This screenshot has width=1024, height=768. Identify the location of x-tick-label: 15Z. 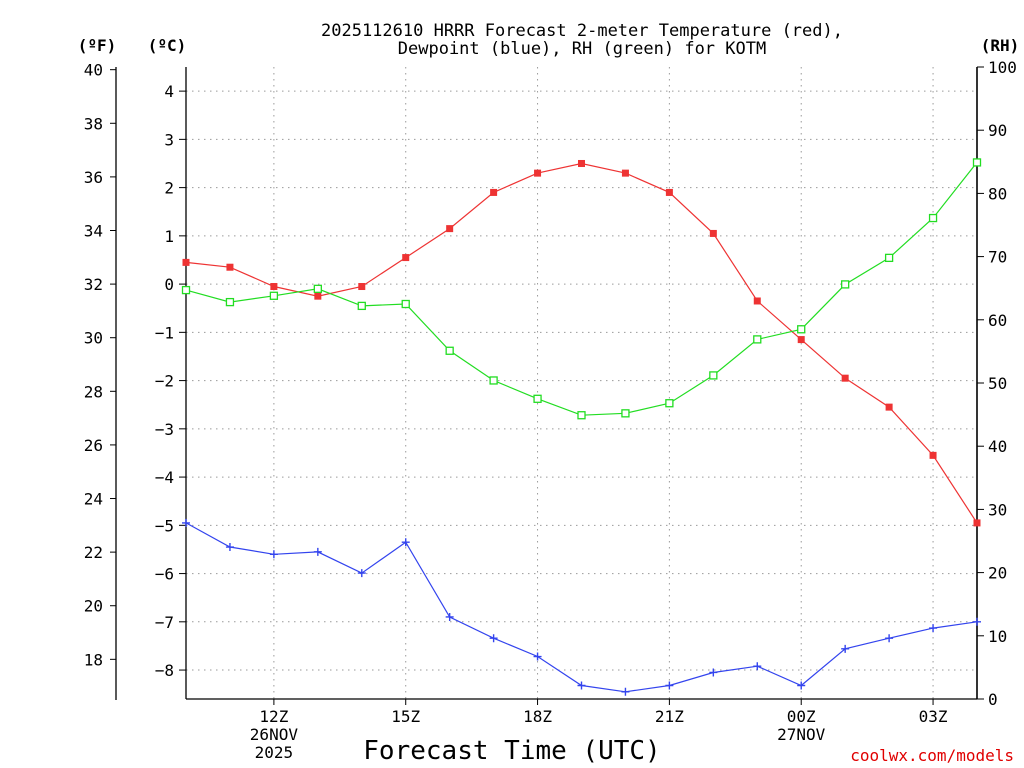
(405, 716).